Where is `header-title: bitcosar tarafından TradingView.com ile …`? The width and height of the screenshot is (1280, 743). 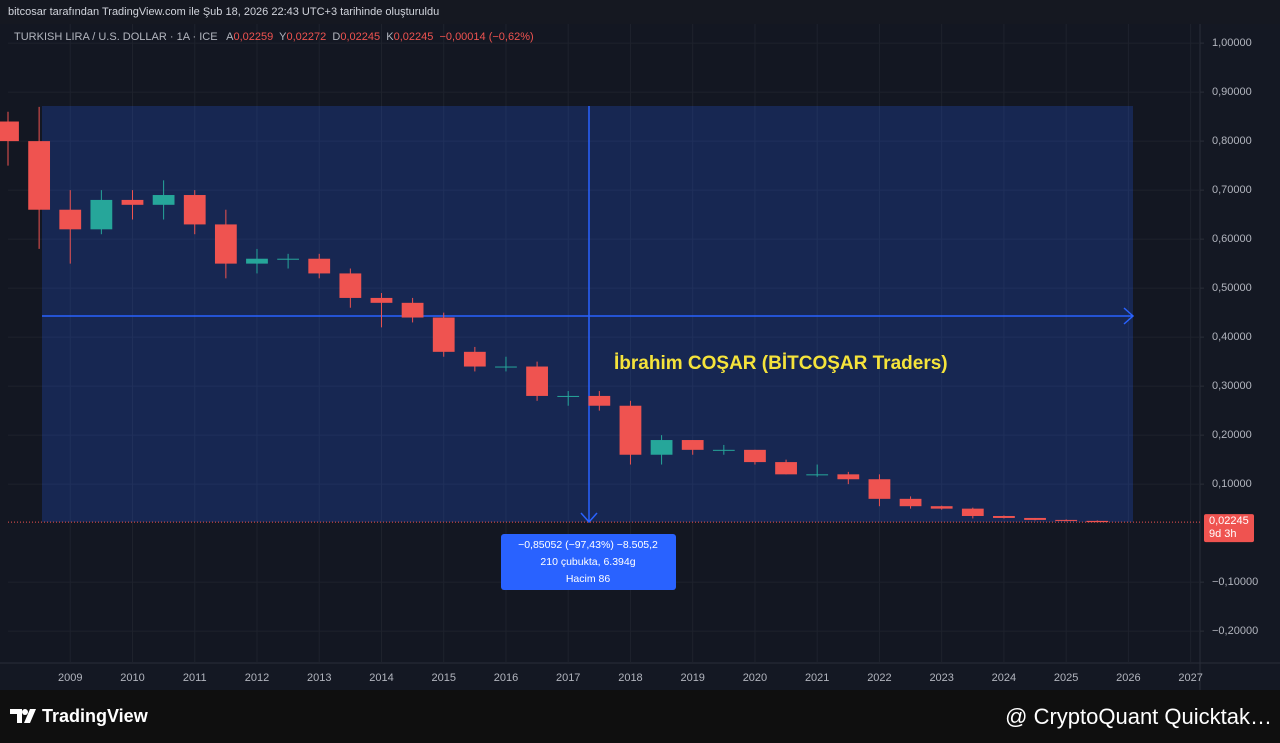
header-title: bitcosar tarafından TradingView.com ile … is located at coordinates (224, 12).